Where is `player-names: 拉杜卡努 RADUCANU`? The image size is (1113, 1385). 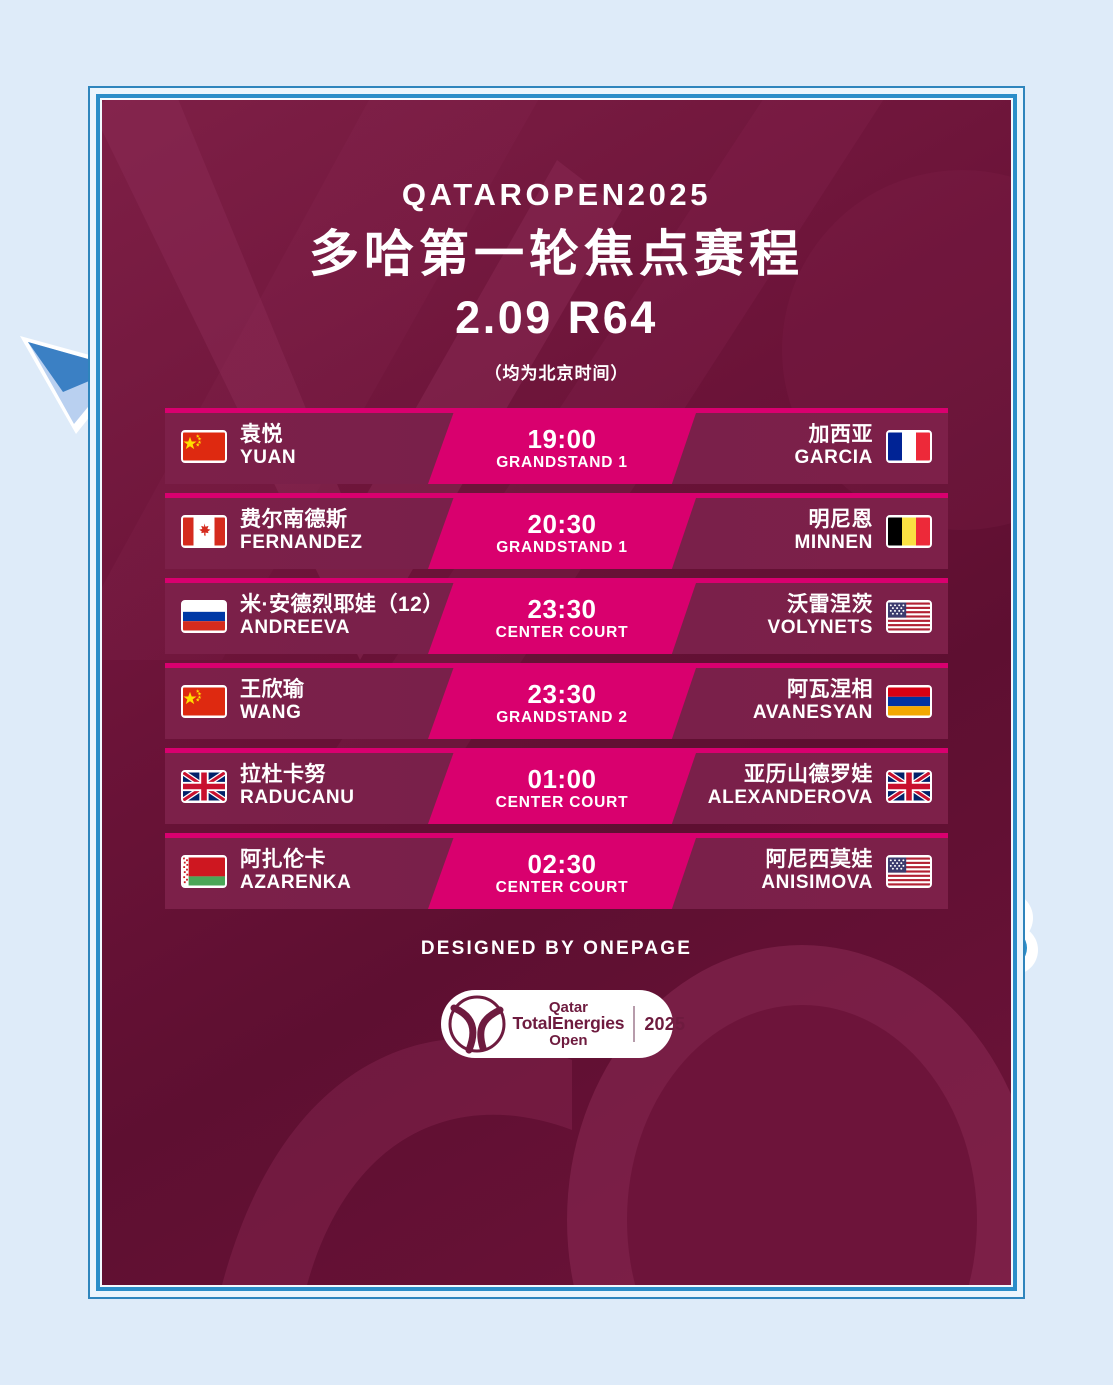 player-names: 拉杜卡努 RADUCANU is located at coordinates (297, 785).